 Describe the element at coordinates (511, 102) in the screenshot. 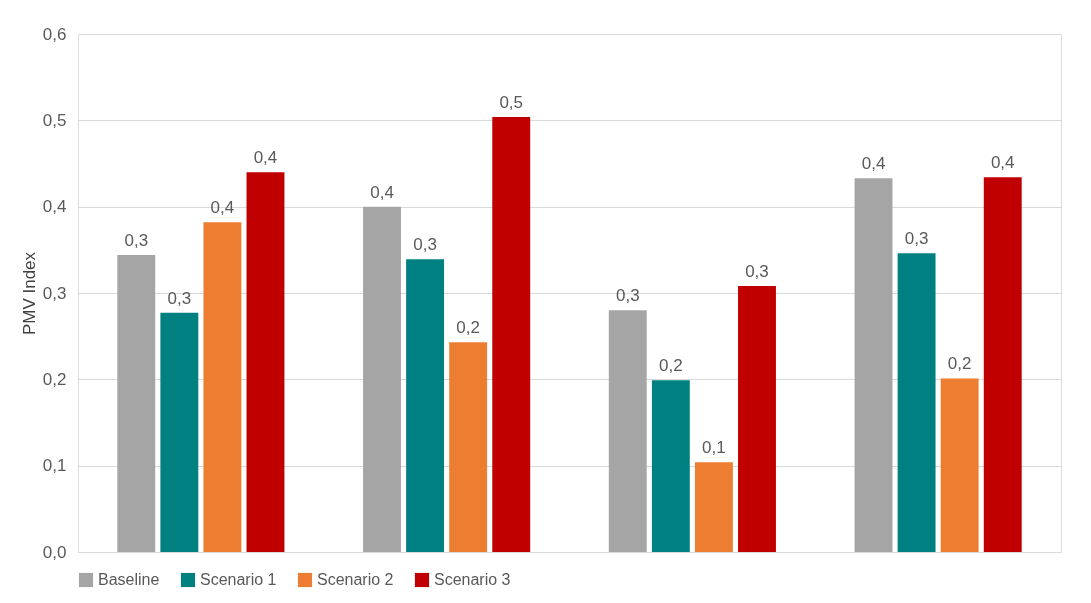

I see `data-label: 0,5` at that location.